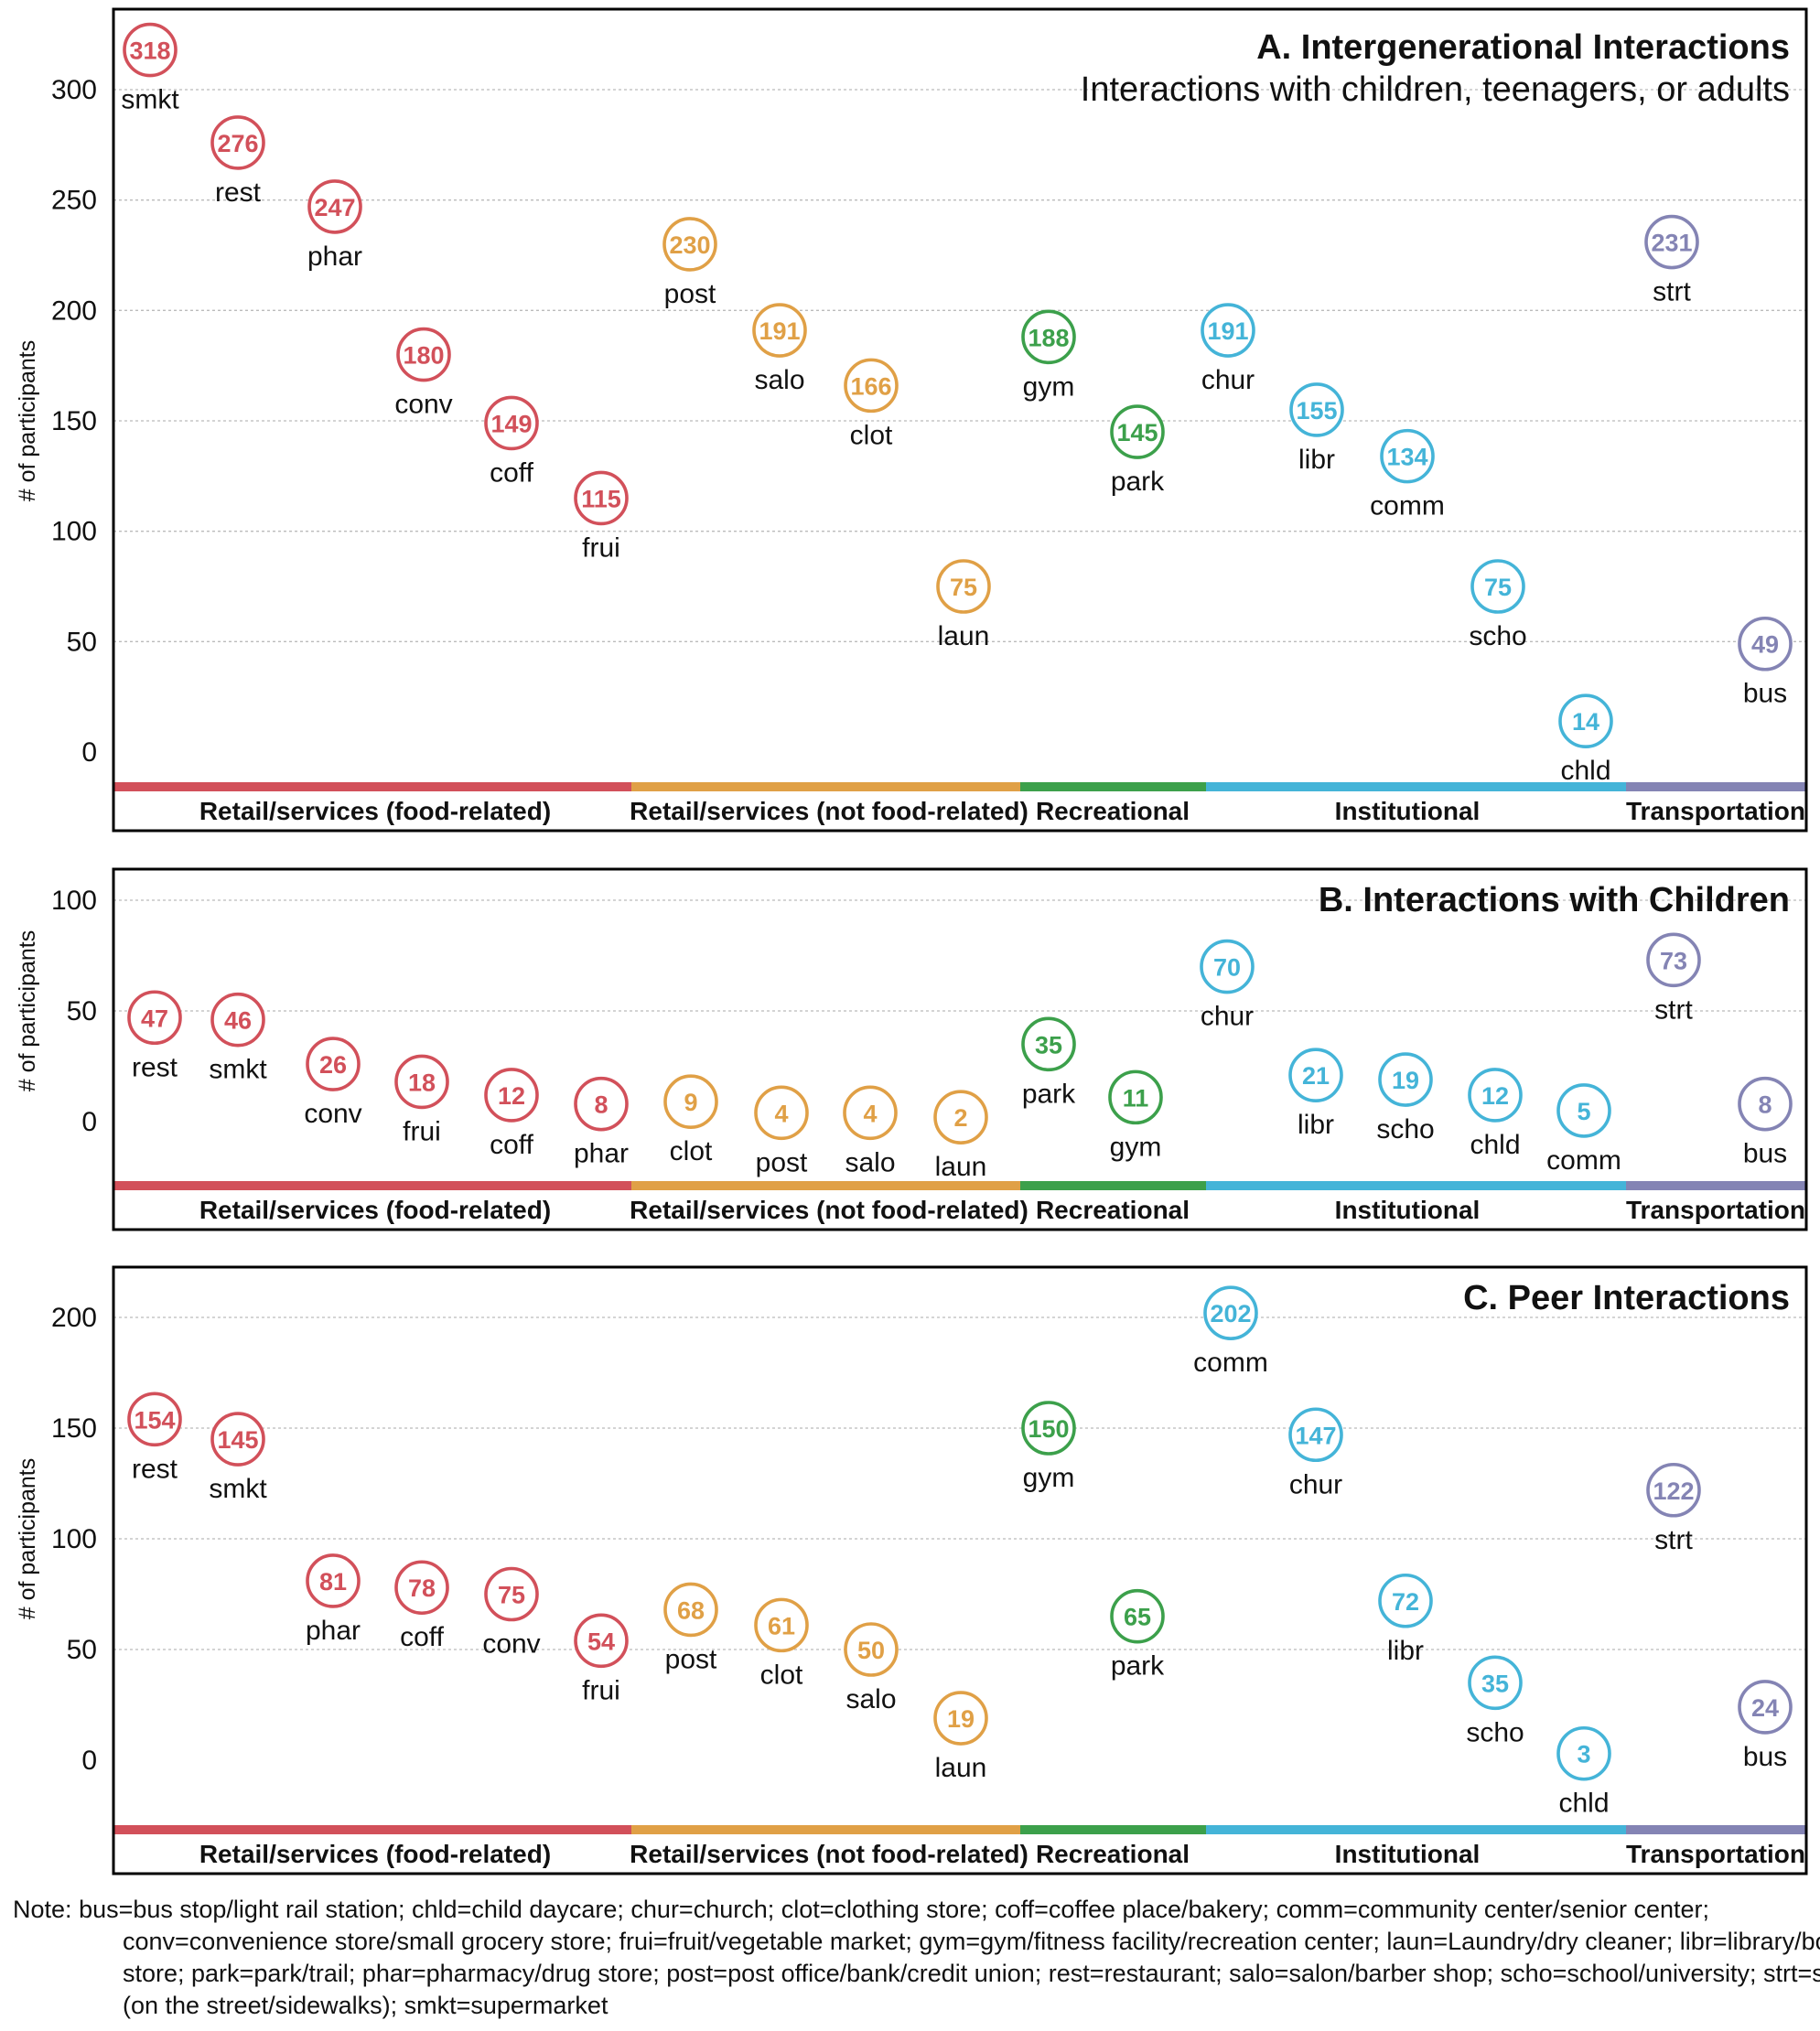  I want to click on point-value-label: 35, so click(1048, 1044).